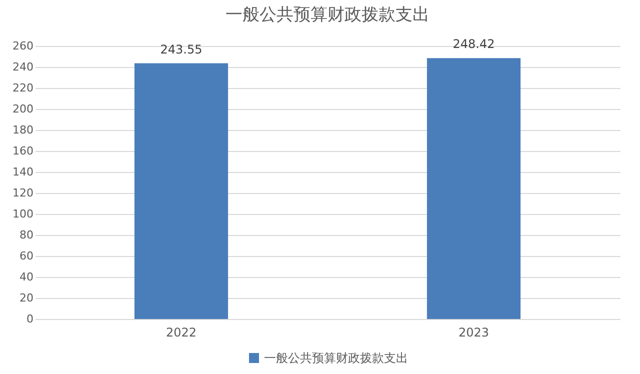 The width and height of the screenshot is (640, 374). I want to click on y-tick-label: 160, so click(23, 151).